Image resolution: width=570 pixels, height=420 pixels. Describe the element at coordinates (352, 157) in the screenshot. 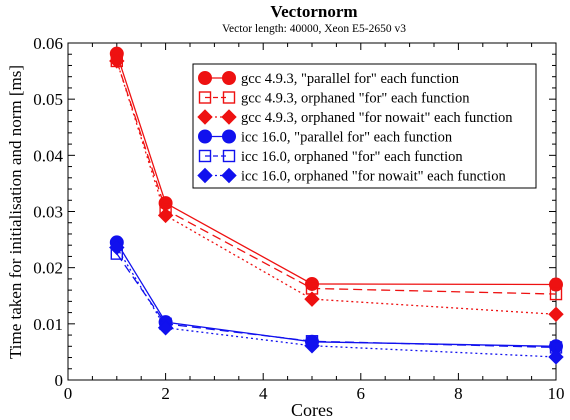

I see `legend-label: icc 16.0, orphaned "for" each function` at that location.